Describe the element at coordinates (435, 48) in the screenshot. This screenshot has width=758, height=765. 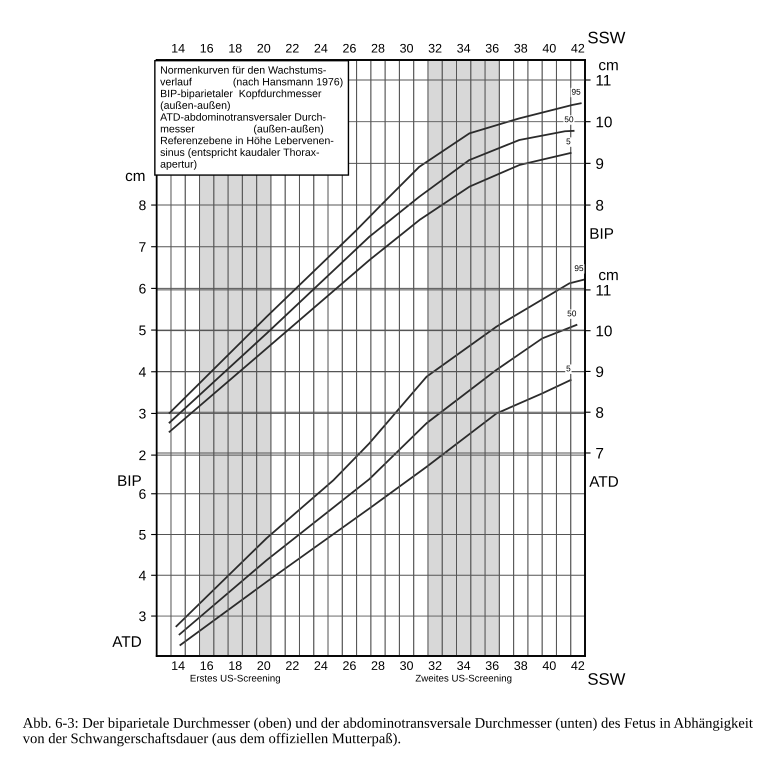
I see `x-tick-label: 32` at that location.